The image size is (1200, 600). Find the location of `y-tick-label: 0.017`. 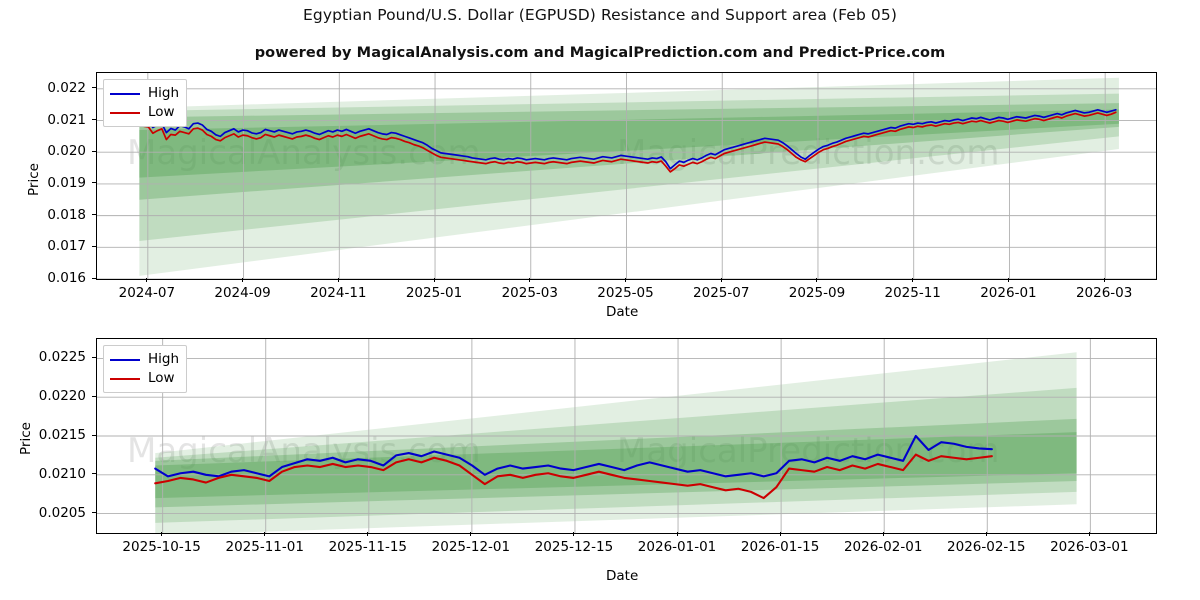

y-tick-label: 0.017 is located at coordinates (66, 246).